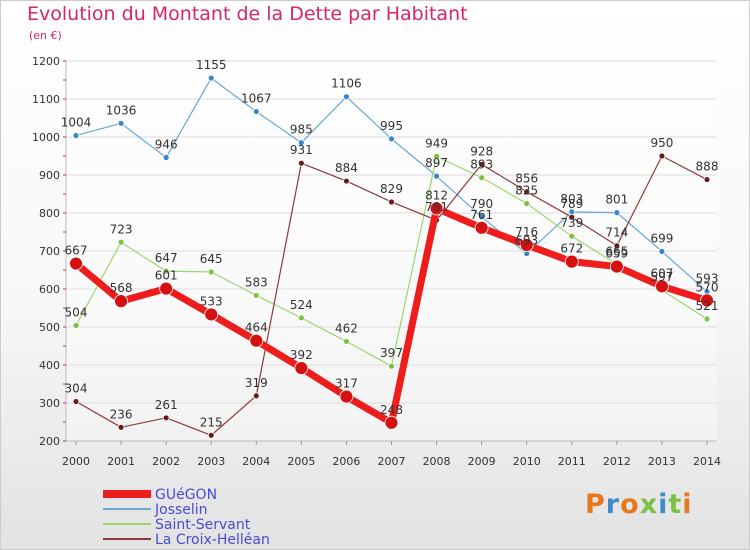 This screenshot has height=550, width=750. Describe the element at coordinates (212, 540) in the screenshot. I see `legend-label-la-croix-hell-an: La Croix-Helléan` at that location.